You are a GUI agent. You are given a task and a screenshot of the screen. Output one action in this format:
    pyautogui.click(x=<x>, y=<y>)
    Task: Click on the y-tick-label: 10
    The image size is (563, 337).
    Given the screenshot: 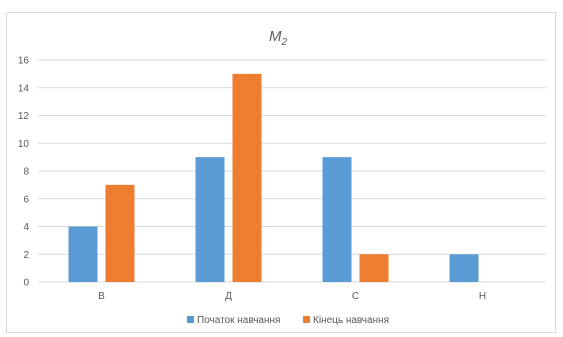 What is the action you would take?
    pyautogui.click(x=24, y=144)
    